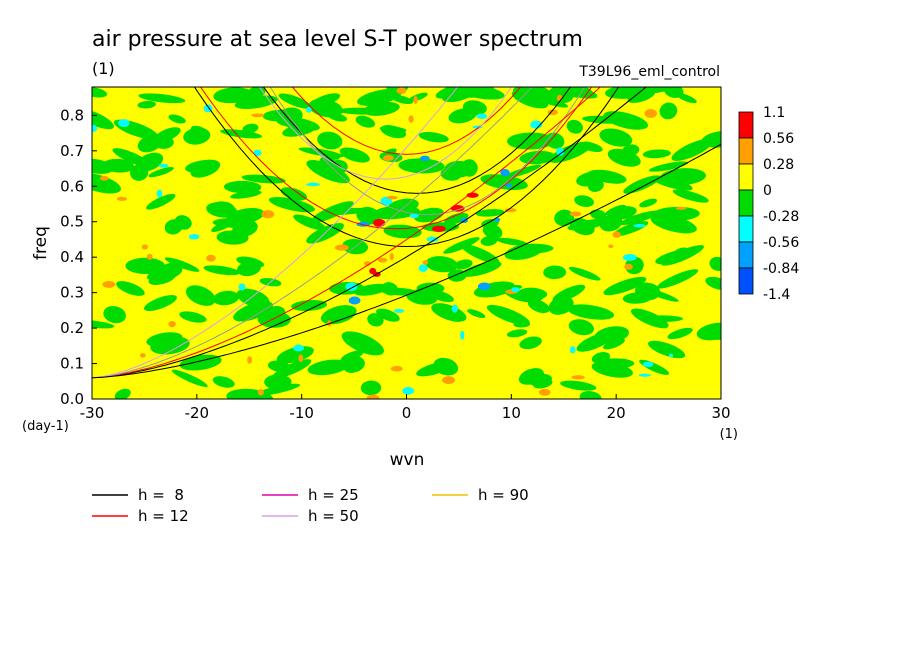 This screenshot has height=654, width=904. Describe the element at coordinates (161, 495) in the screenshot. I see `legend-label: h = 8` at that location.